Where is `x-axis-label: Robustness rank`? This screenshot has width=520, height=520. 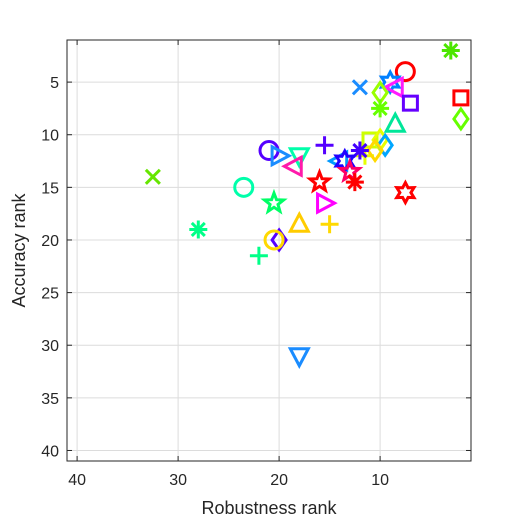
x-axis-label: Robustness rank is located at coordinates (269, 508).